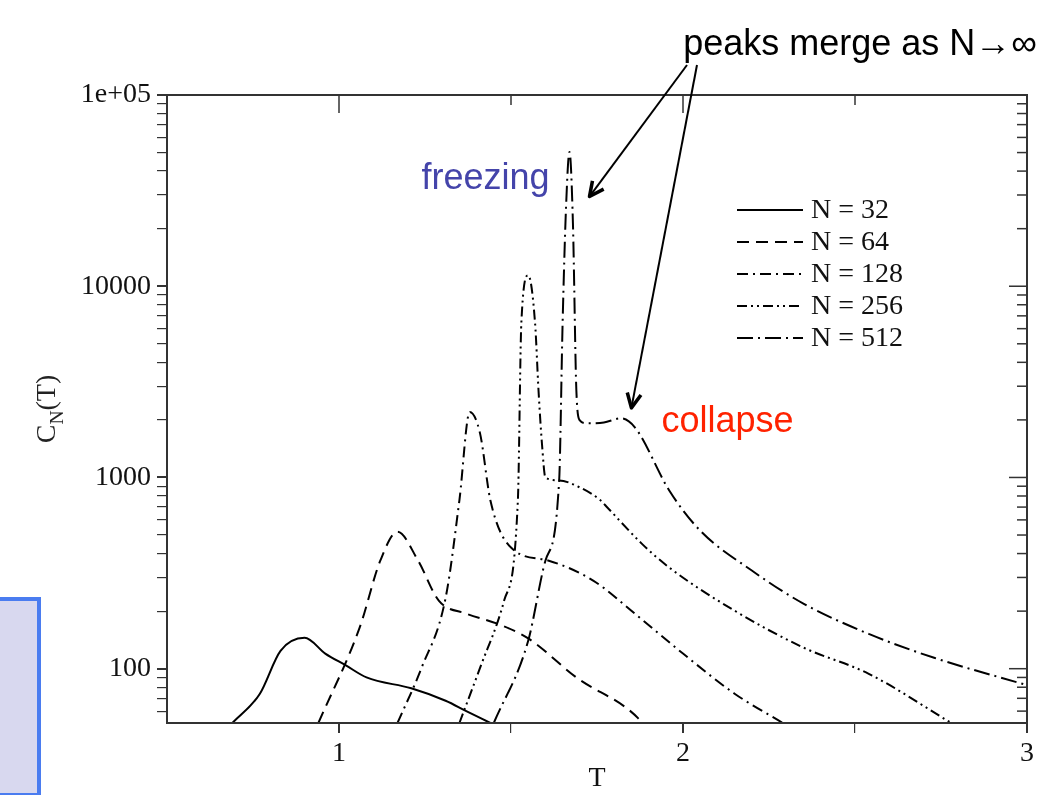 This screenshot has height=795, width=1050. Describe the element at coordinates (850, 209) in the screenshot. I see `legend-label: N = 32` at that location.